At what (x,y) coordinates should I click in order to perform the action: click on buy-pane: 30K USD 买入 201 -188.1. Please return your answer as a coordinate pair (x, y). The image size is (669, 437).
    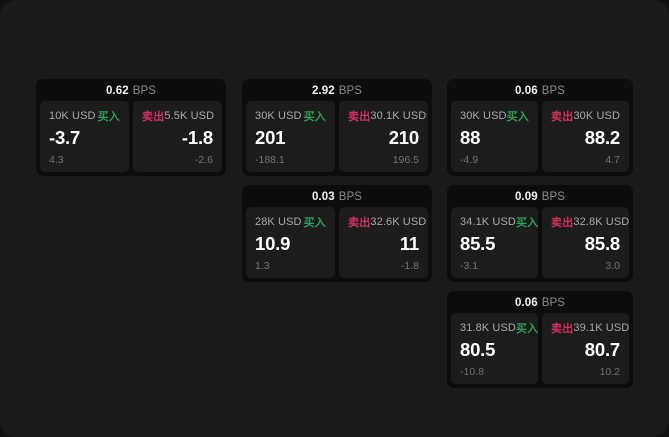
    Looking at the image, I should click on (290, 136).